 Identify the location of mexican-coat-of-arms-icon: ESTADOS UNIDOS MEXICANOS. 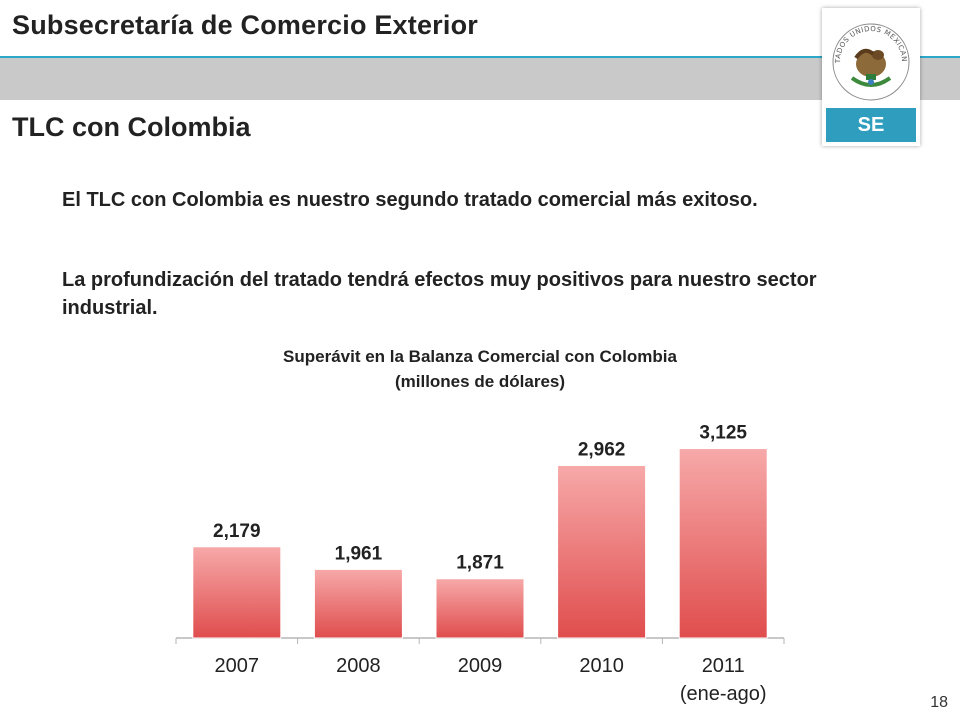
(868, 56).